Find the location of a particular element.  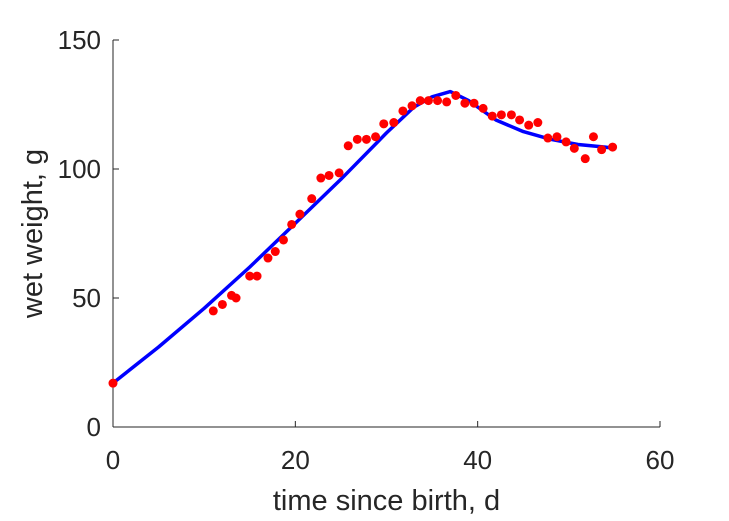

x-axis: 0 20 40 60 is located at coordinates (390, 448).